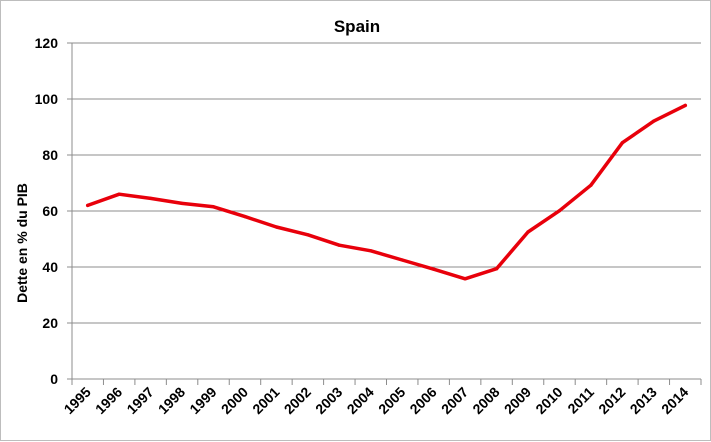  Describe the element at coordinates (611, 400) in the screenshot. I see `x-tick-label: 2012` at that location.